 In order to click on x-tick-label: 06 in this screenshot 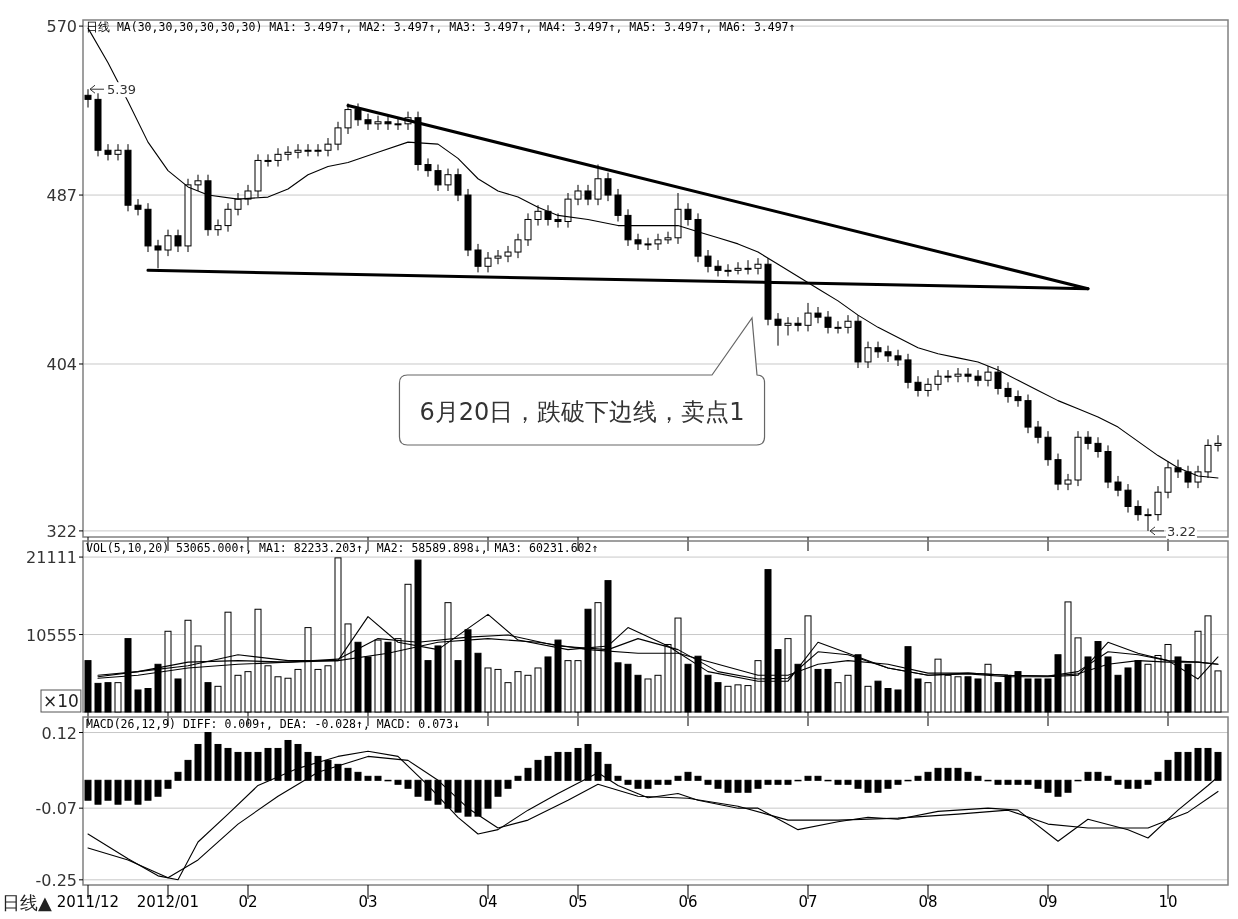, I will do `click(688, 902)`.